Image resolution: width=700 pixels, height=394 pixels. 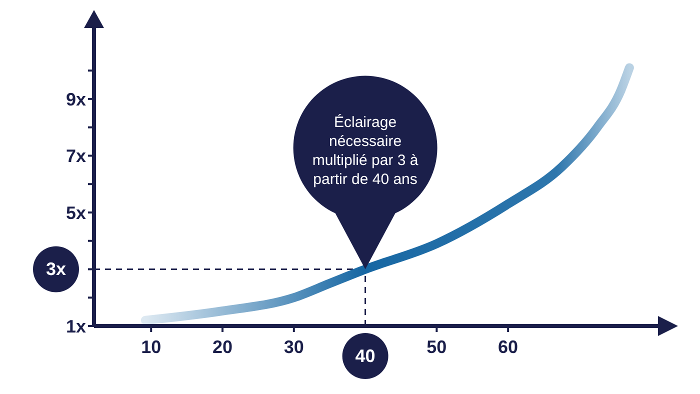 What do you see at coordinates (365, 151) in the screenshot?
I see `annotation: Éclairage nécessaire multiplié par 3 à partir de 40 ans` at bounding box center [365, 151].